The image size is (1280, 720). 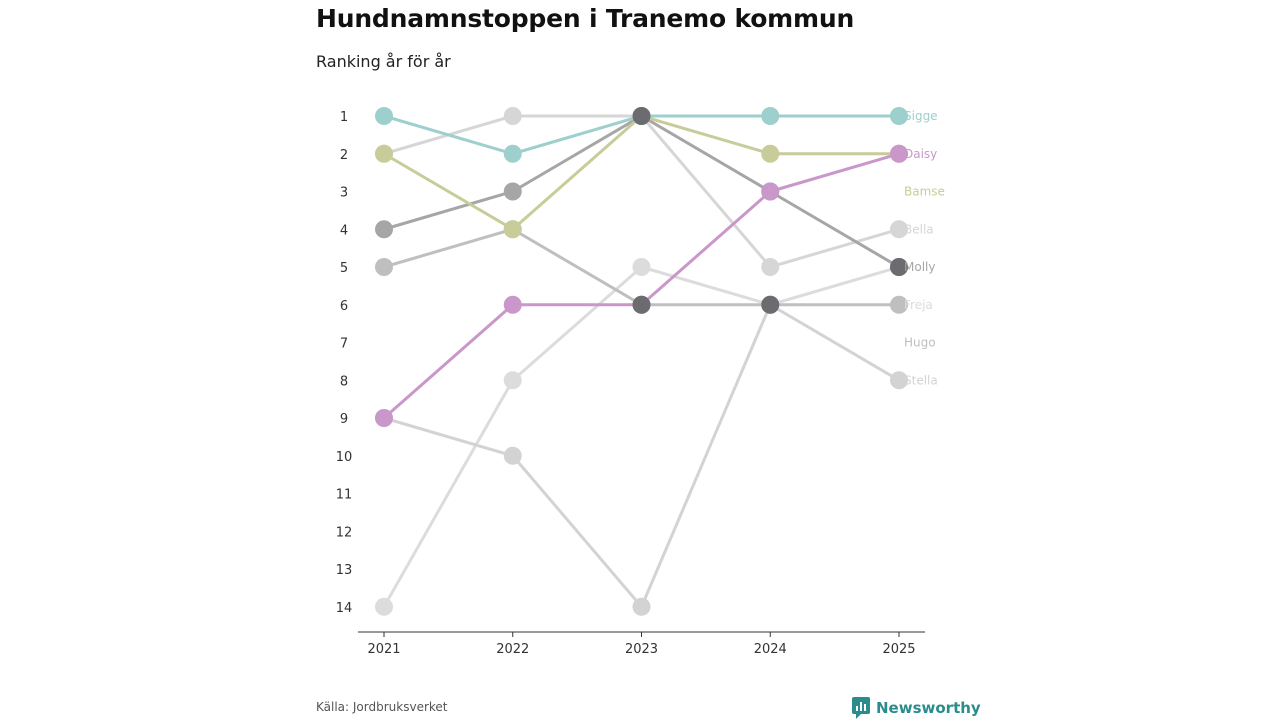 I want to click on y-tick-label: 12, so click(x=344, y=532).